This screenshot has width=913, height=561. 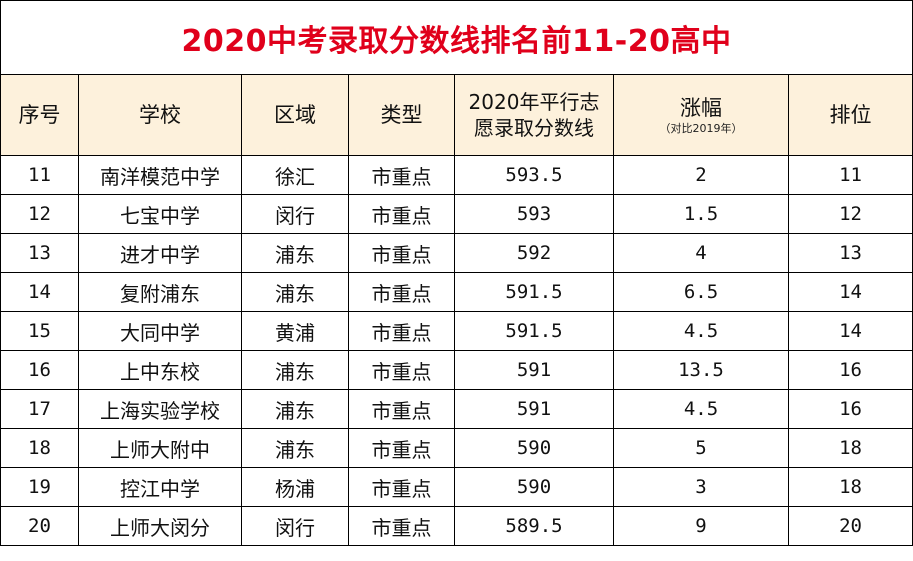 I want to click on cell-school: 上师大闵分, so click(x=160, y=526).